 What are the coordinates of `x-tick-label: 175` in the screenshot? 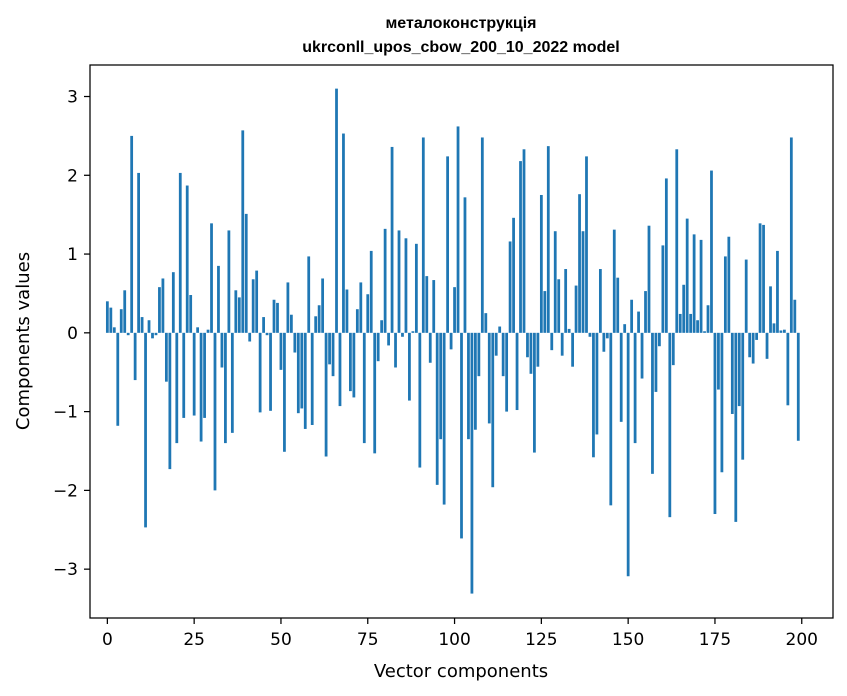 It's located at (715, 640).